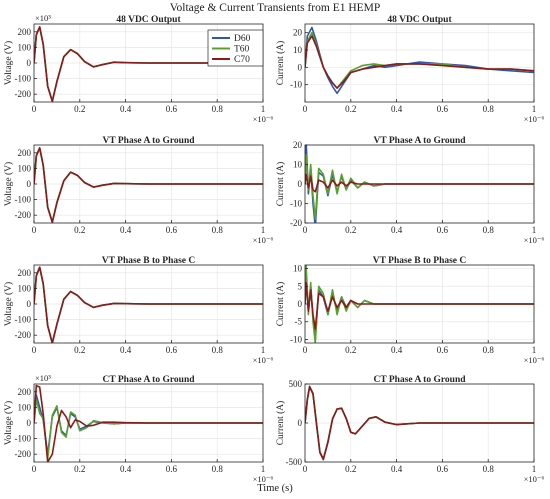 This screenshot has height=499, width=550. What do you see at coordinates (294, 462) in the screenshot?
I see `y-tick-label: -500` at bounding box center [294, 462].